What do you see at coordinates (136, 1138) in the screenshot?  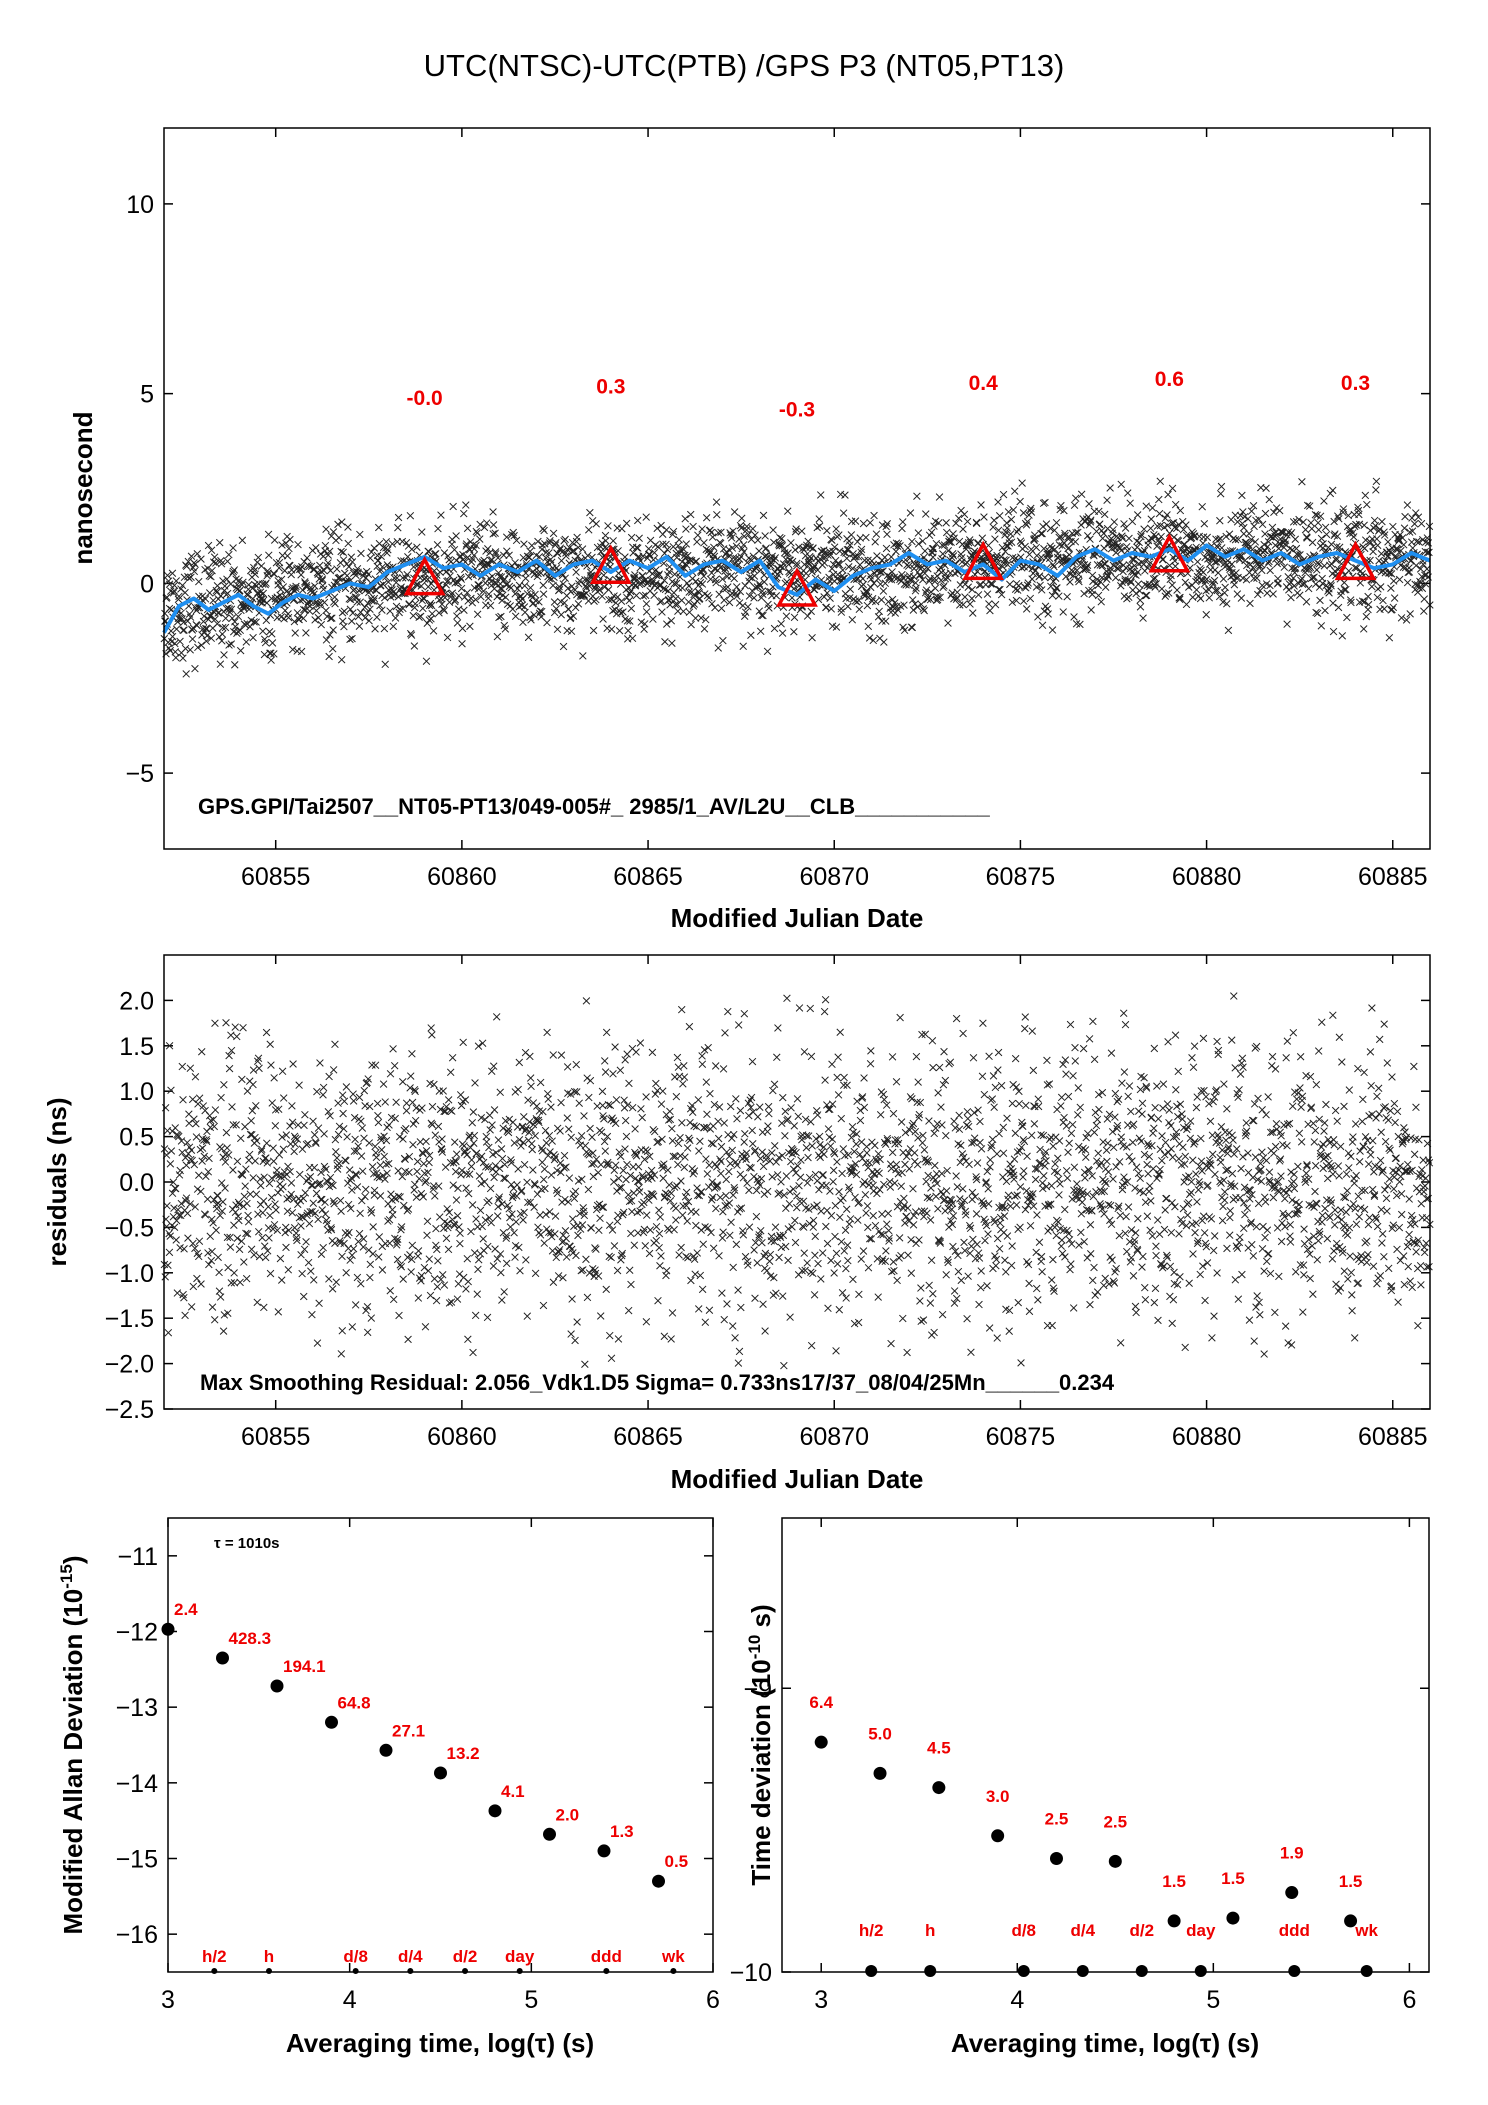 I see `residuals-ytick-label: 0.5` at bounding box center [136, 1138].